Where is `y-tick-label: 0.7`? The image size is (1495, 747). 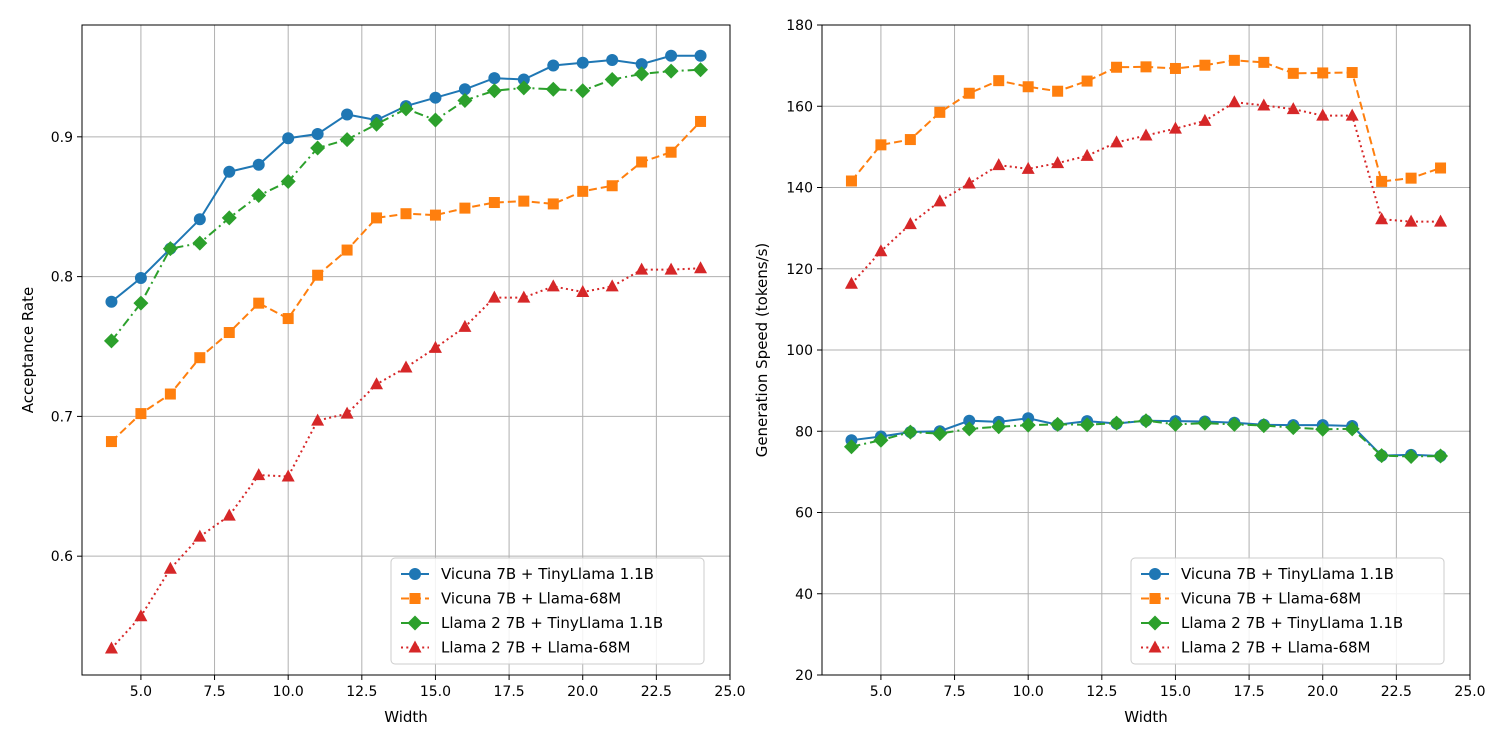
y-tick-label: 0.7 is located at coordinates (62, 417).